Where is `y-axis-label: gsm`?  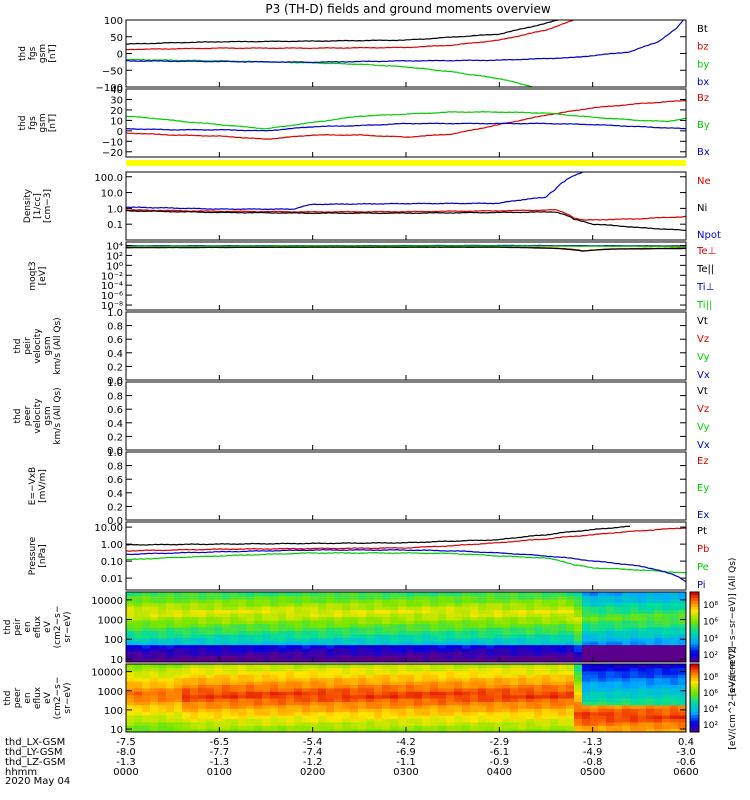
y-axis-label: gsm is located at coordinates (48, 415).